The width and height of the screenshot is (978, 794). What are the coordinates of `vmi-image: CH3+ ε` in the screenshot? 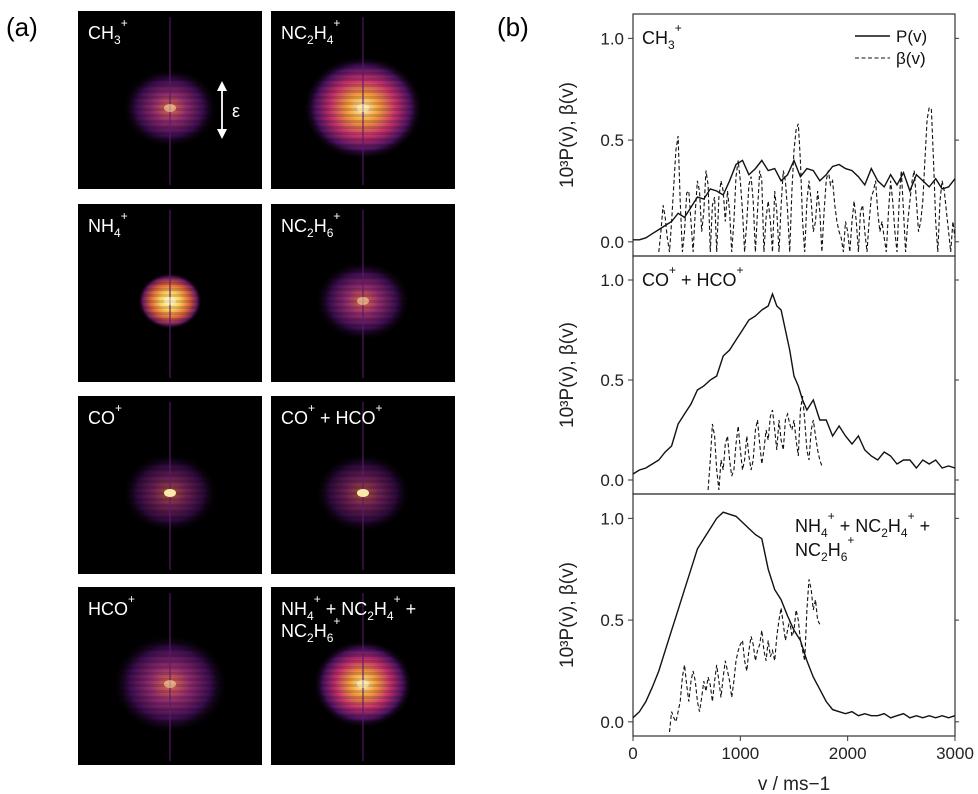 It's located at (170, 100).